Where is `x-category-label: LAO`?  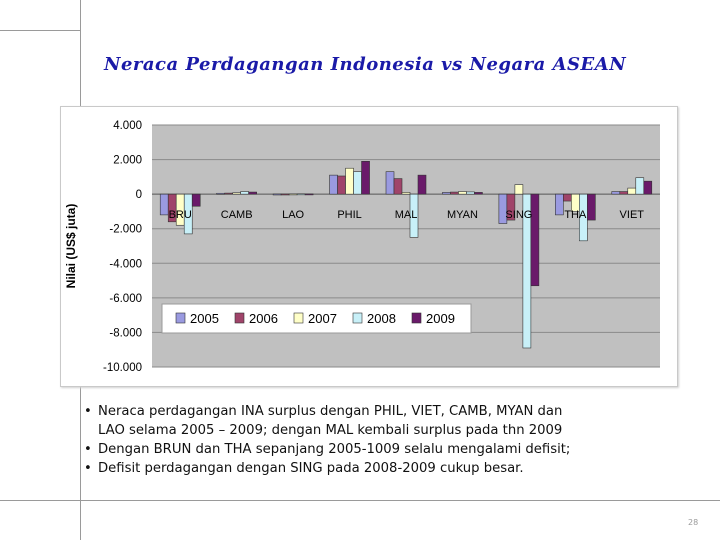 x-category-label: LAO is located at coordinates (293, 215).